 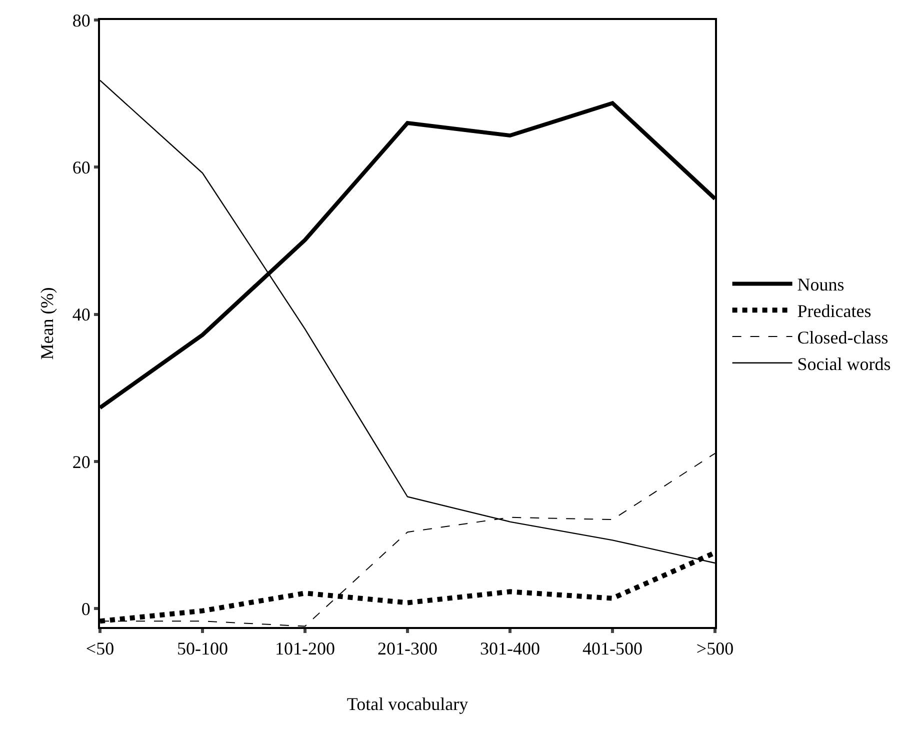 I want to click on x-tick-label: 201-300, so click(x=408, y=648).